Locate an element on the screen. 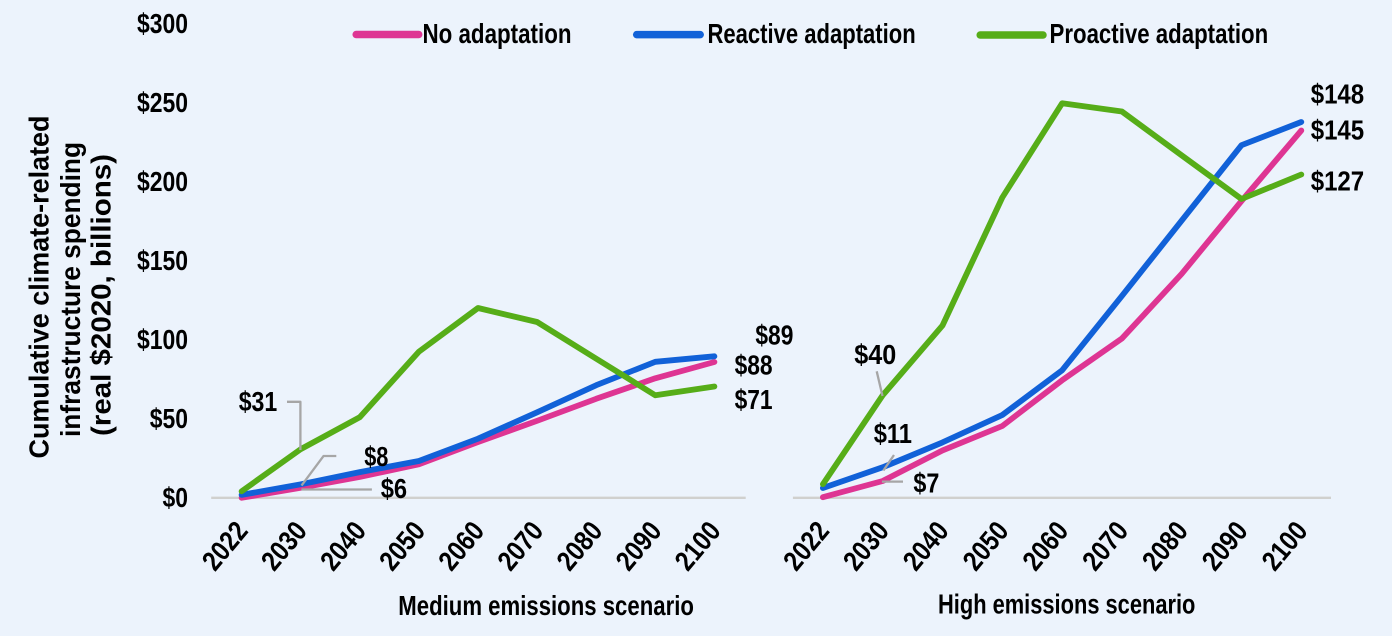 Image resolution: width=1392 pixels, height=636 pixels. svg-text: $71 is located at coordinates (754, 399).